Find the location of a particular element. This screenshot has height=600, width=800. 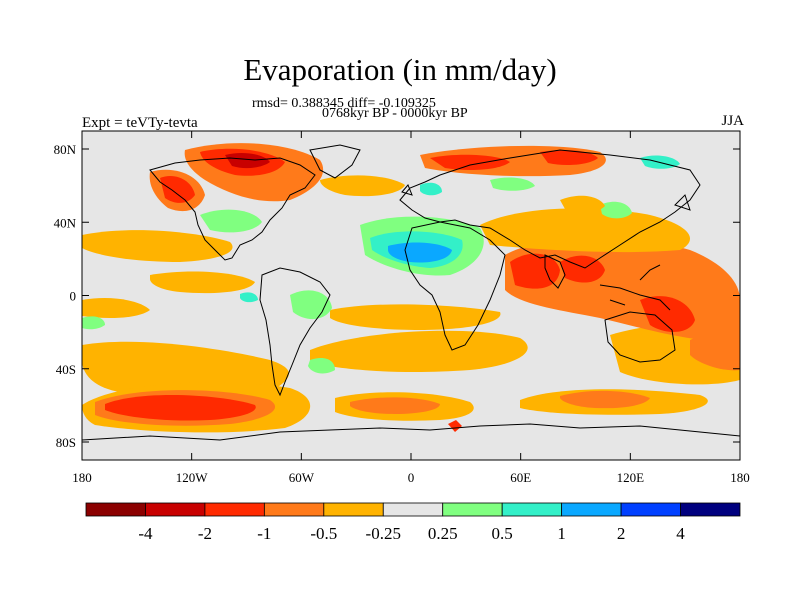

lon-tick-label: 0 is located at coordinates (411, 477).